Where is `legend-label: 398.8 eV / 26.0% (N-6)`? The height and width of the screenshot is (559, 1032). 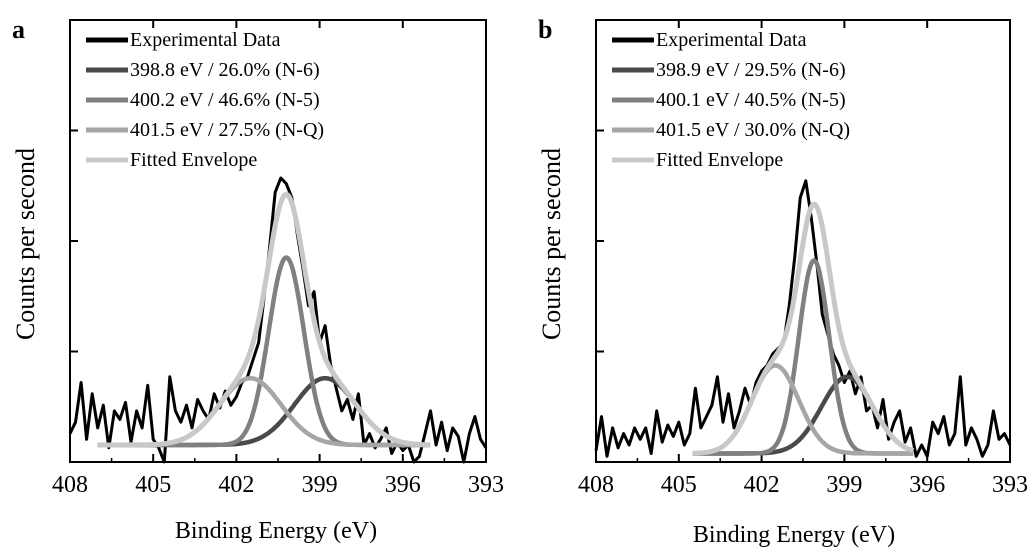 legend-label: 398.8 eV / 26.0% (N-6) is located at coordinates (225, 70).